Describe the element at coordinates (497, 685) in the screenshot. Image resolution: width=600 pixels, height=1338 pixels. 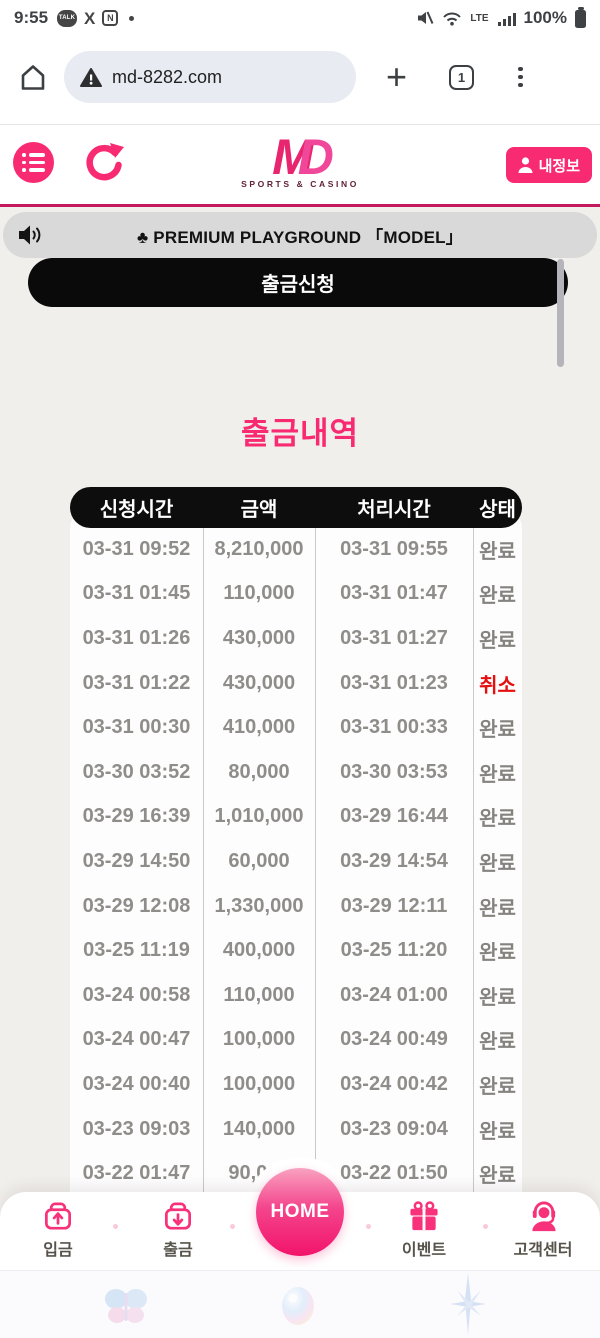
I see `status-cell: 취소` at that location.